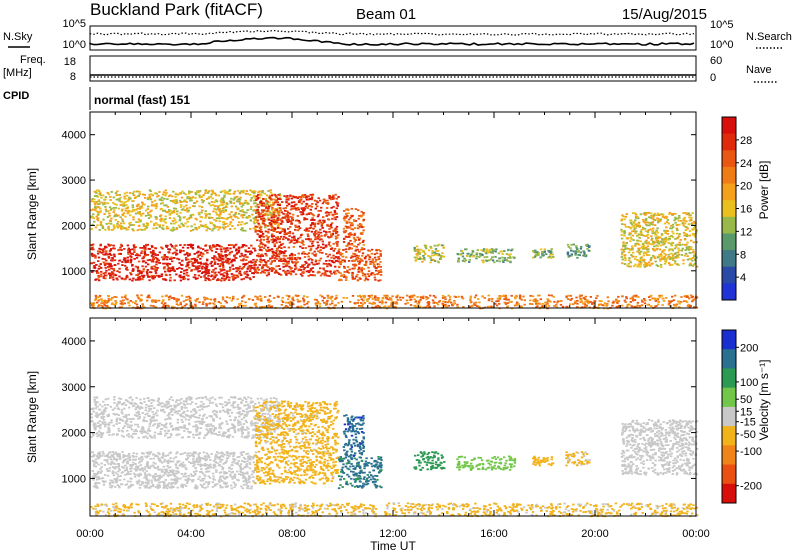 This screenshot has width=800, height=554. Describe the element at coordinates (33, 60) in the screenshot. I see `freq-label-line1: Freq.` at that location.